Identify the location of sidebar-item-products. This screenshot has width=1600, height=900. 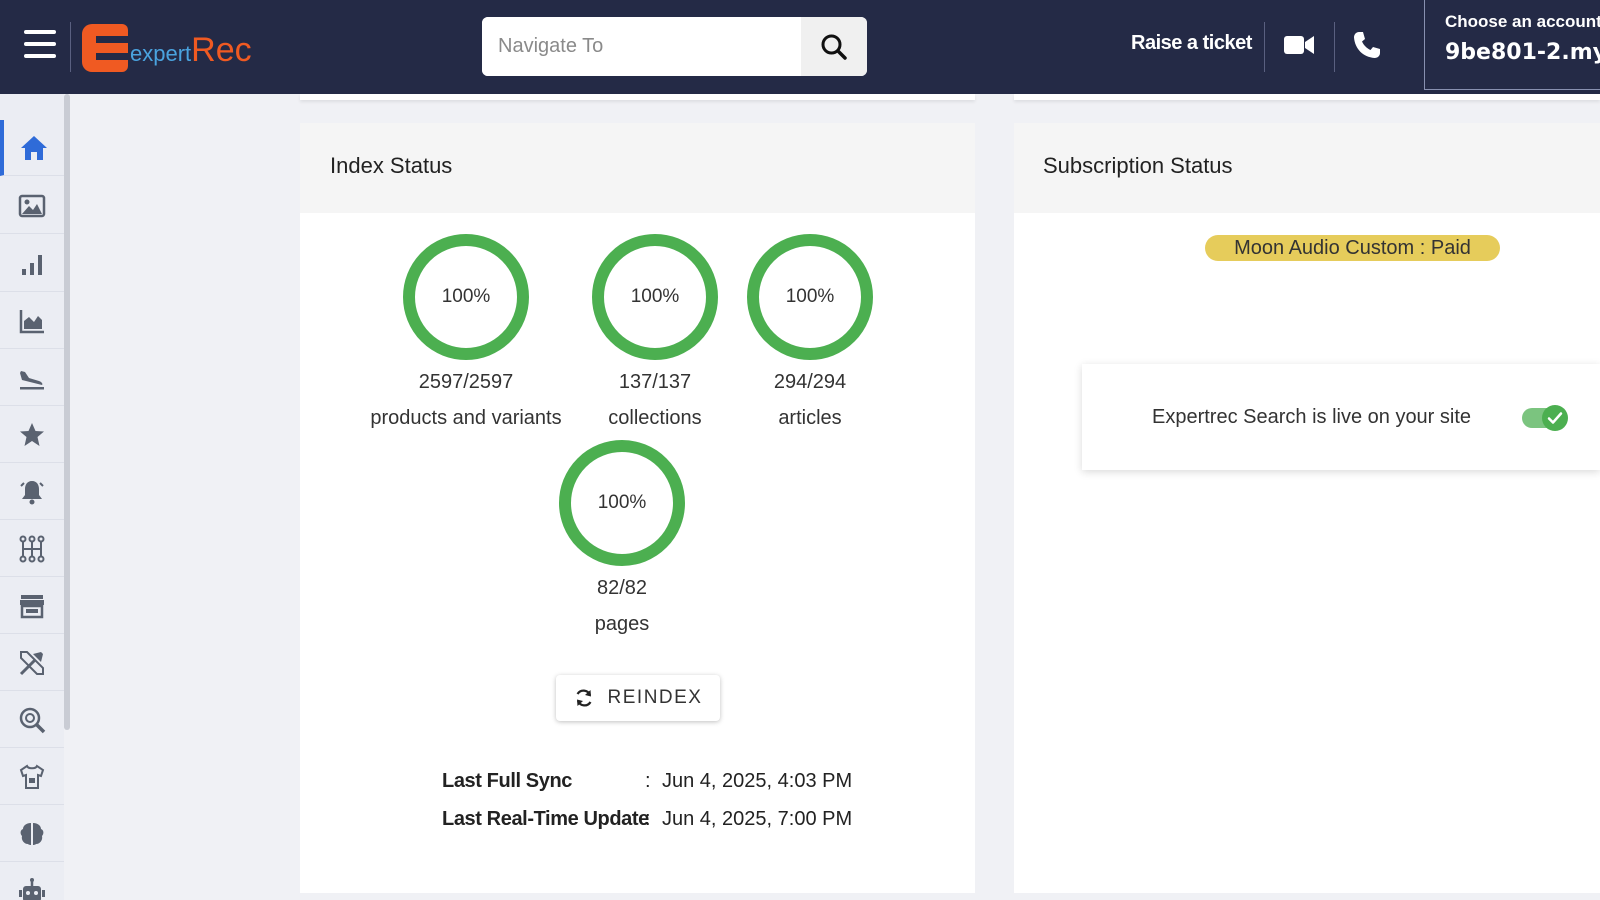
(32, 777).